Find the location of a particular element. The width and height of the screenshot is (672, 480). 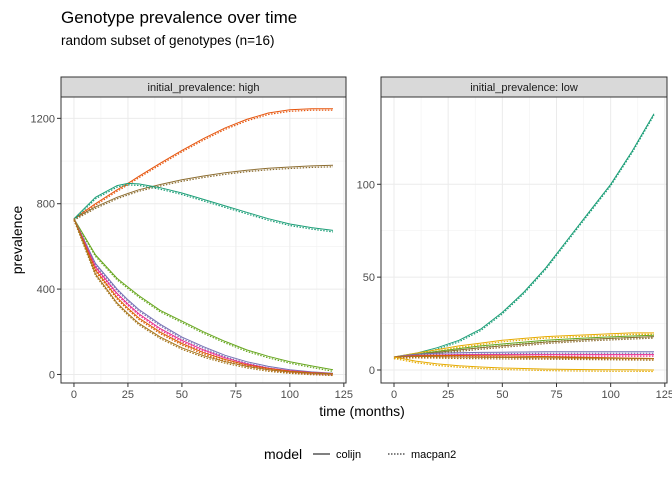

y-axis-title: prevalence is located at coordinates (17, 240).